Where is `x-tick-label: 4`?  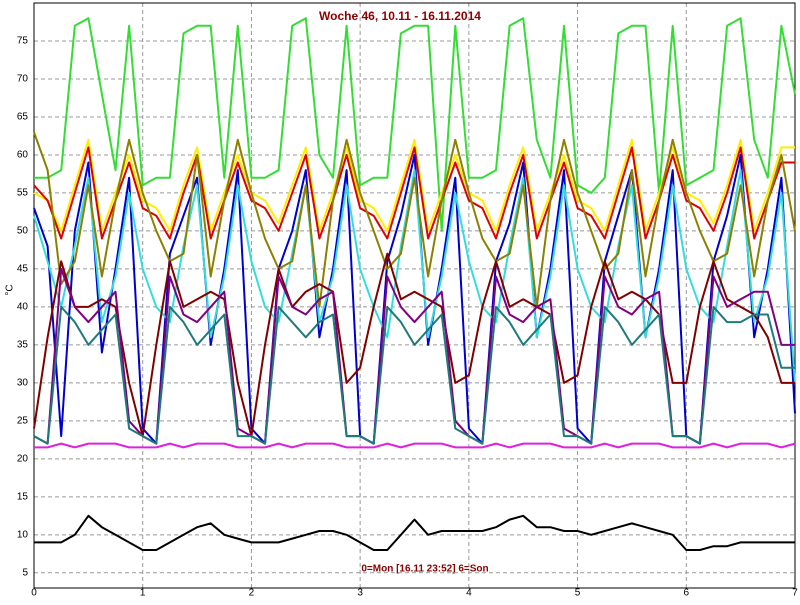 x-tick-label: 4 is located at coordinates (469, 593).